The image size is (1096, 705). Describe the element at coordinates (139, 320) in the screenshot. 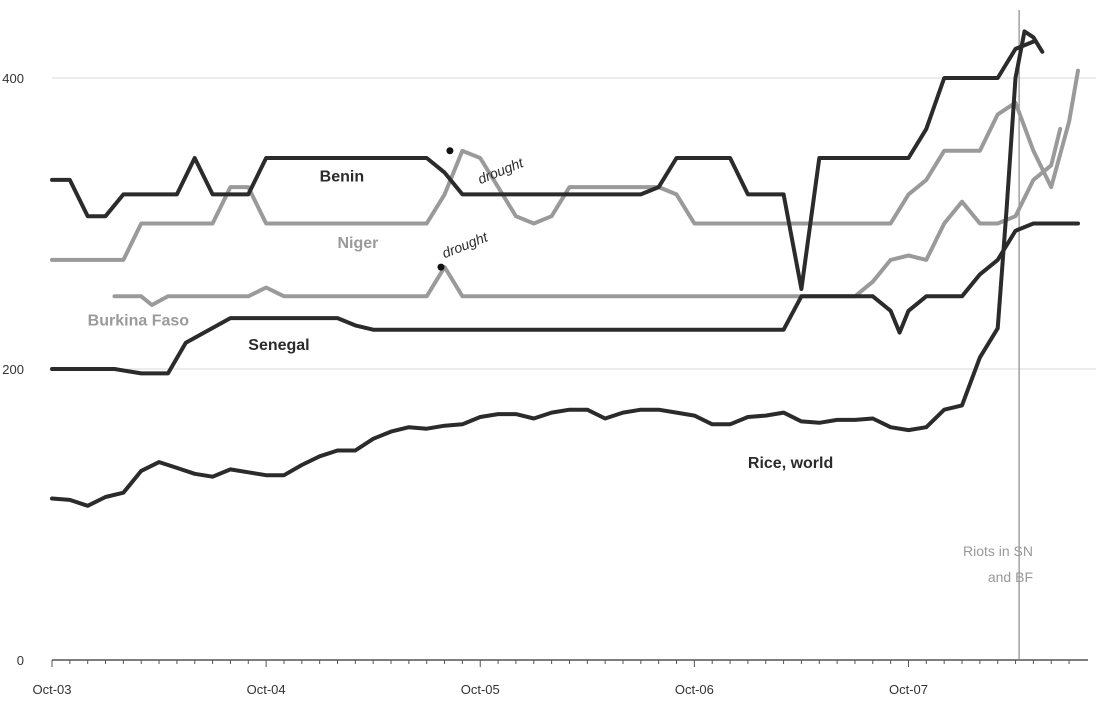

I see `series-label-burkina-faso: Burkina Faso` at that location.